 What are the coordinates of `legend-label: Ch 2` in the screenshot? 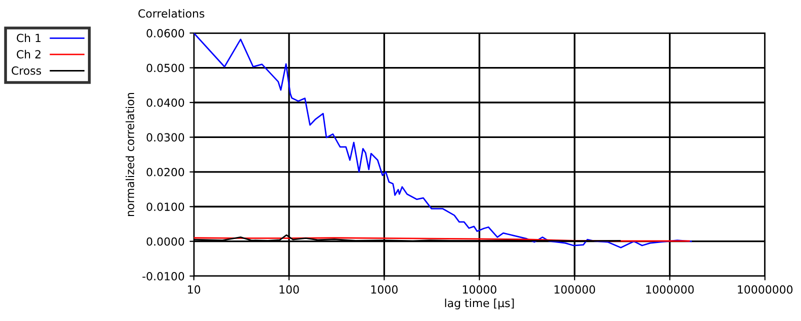 It's located at (28, 54).